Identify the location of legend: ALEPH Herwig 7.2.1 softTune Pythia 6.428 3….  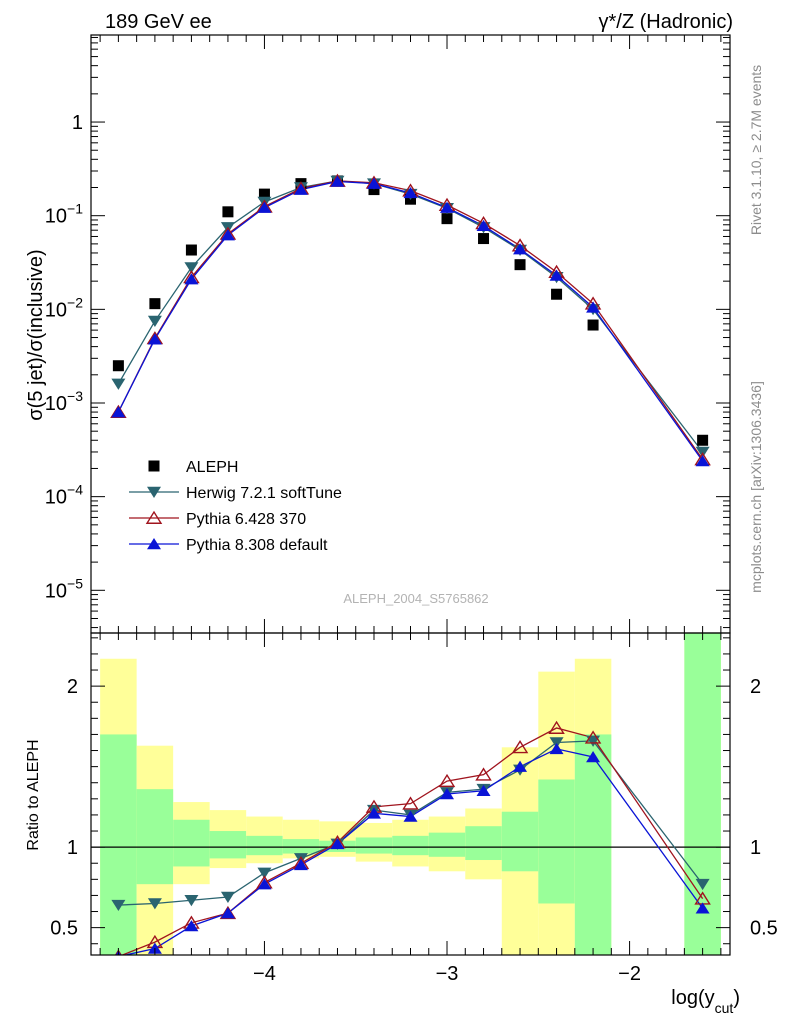
(235, 506).